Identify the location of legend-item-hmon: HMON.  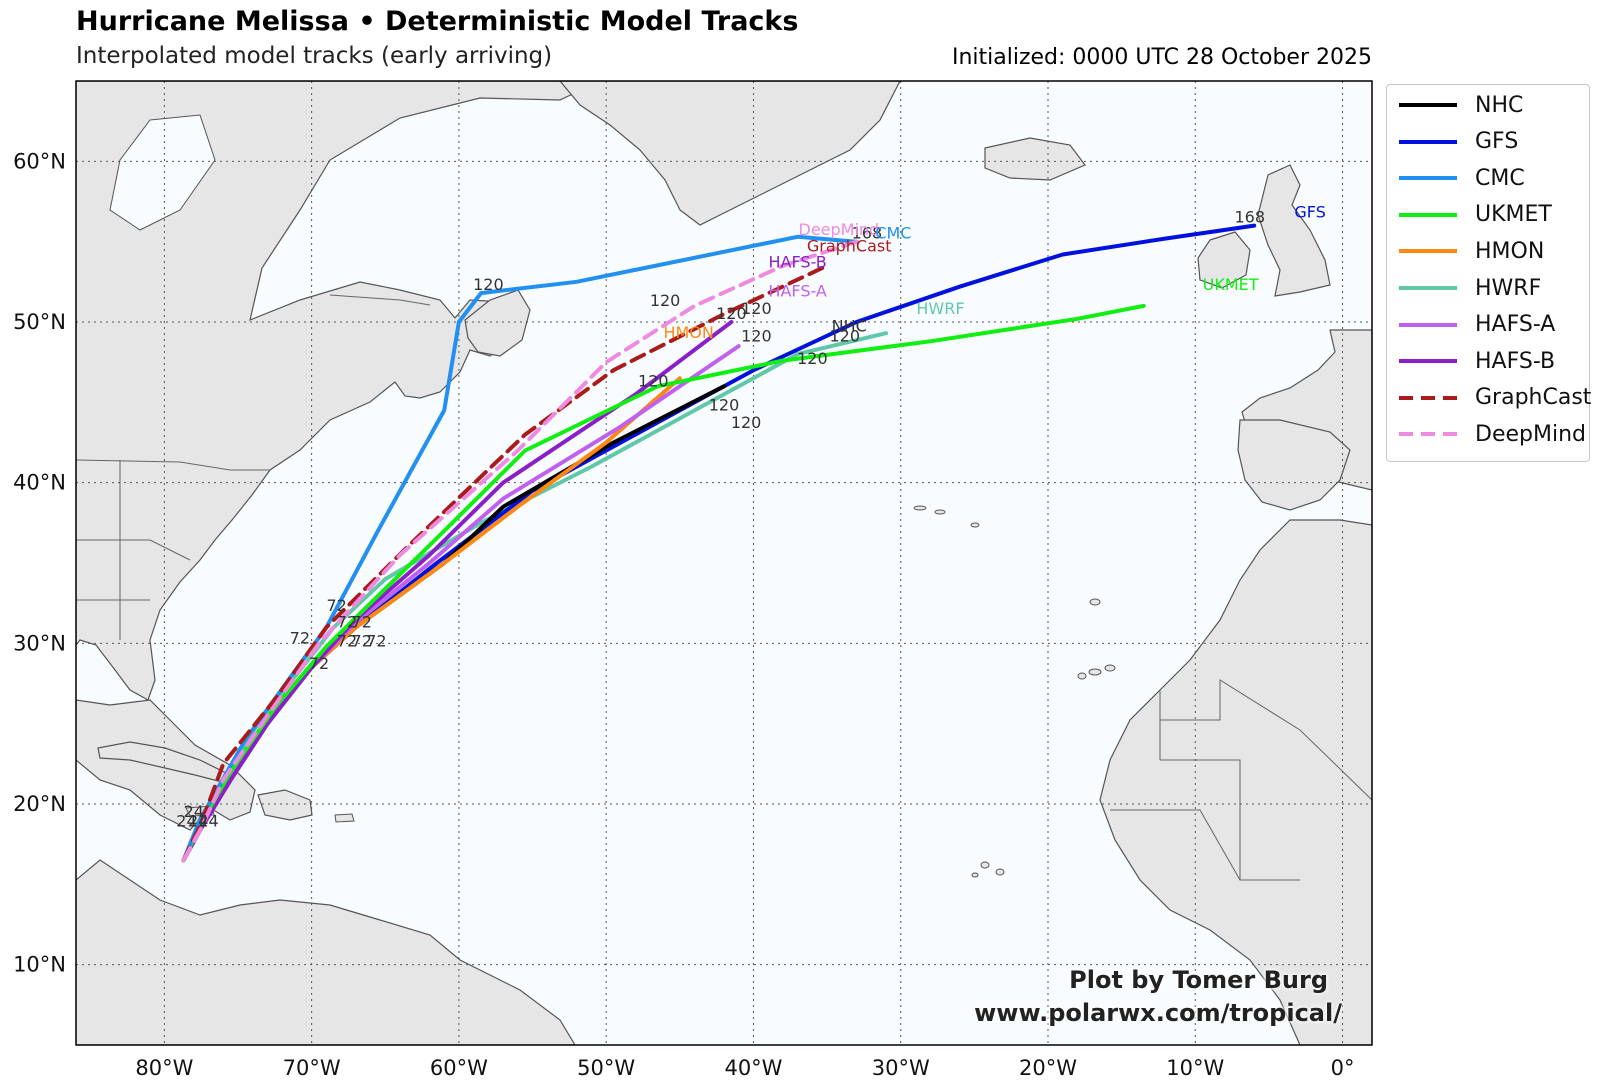
(1470, 251).